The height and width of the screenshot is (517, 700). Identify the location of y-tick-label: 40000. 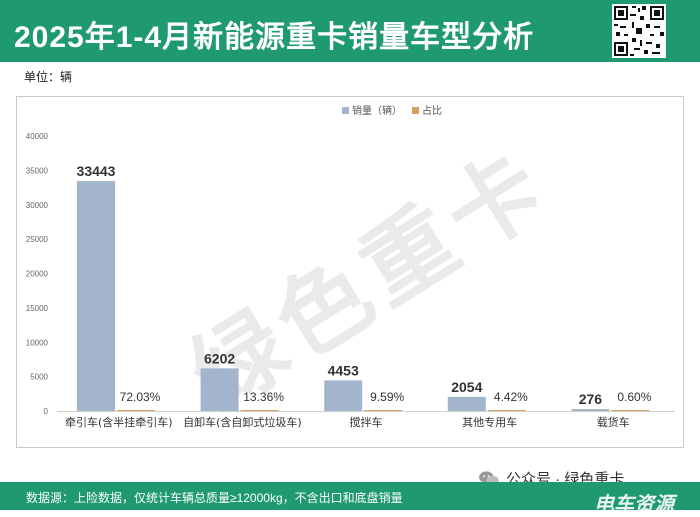
(37, 136).